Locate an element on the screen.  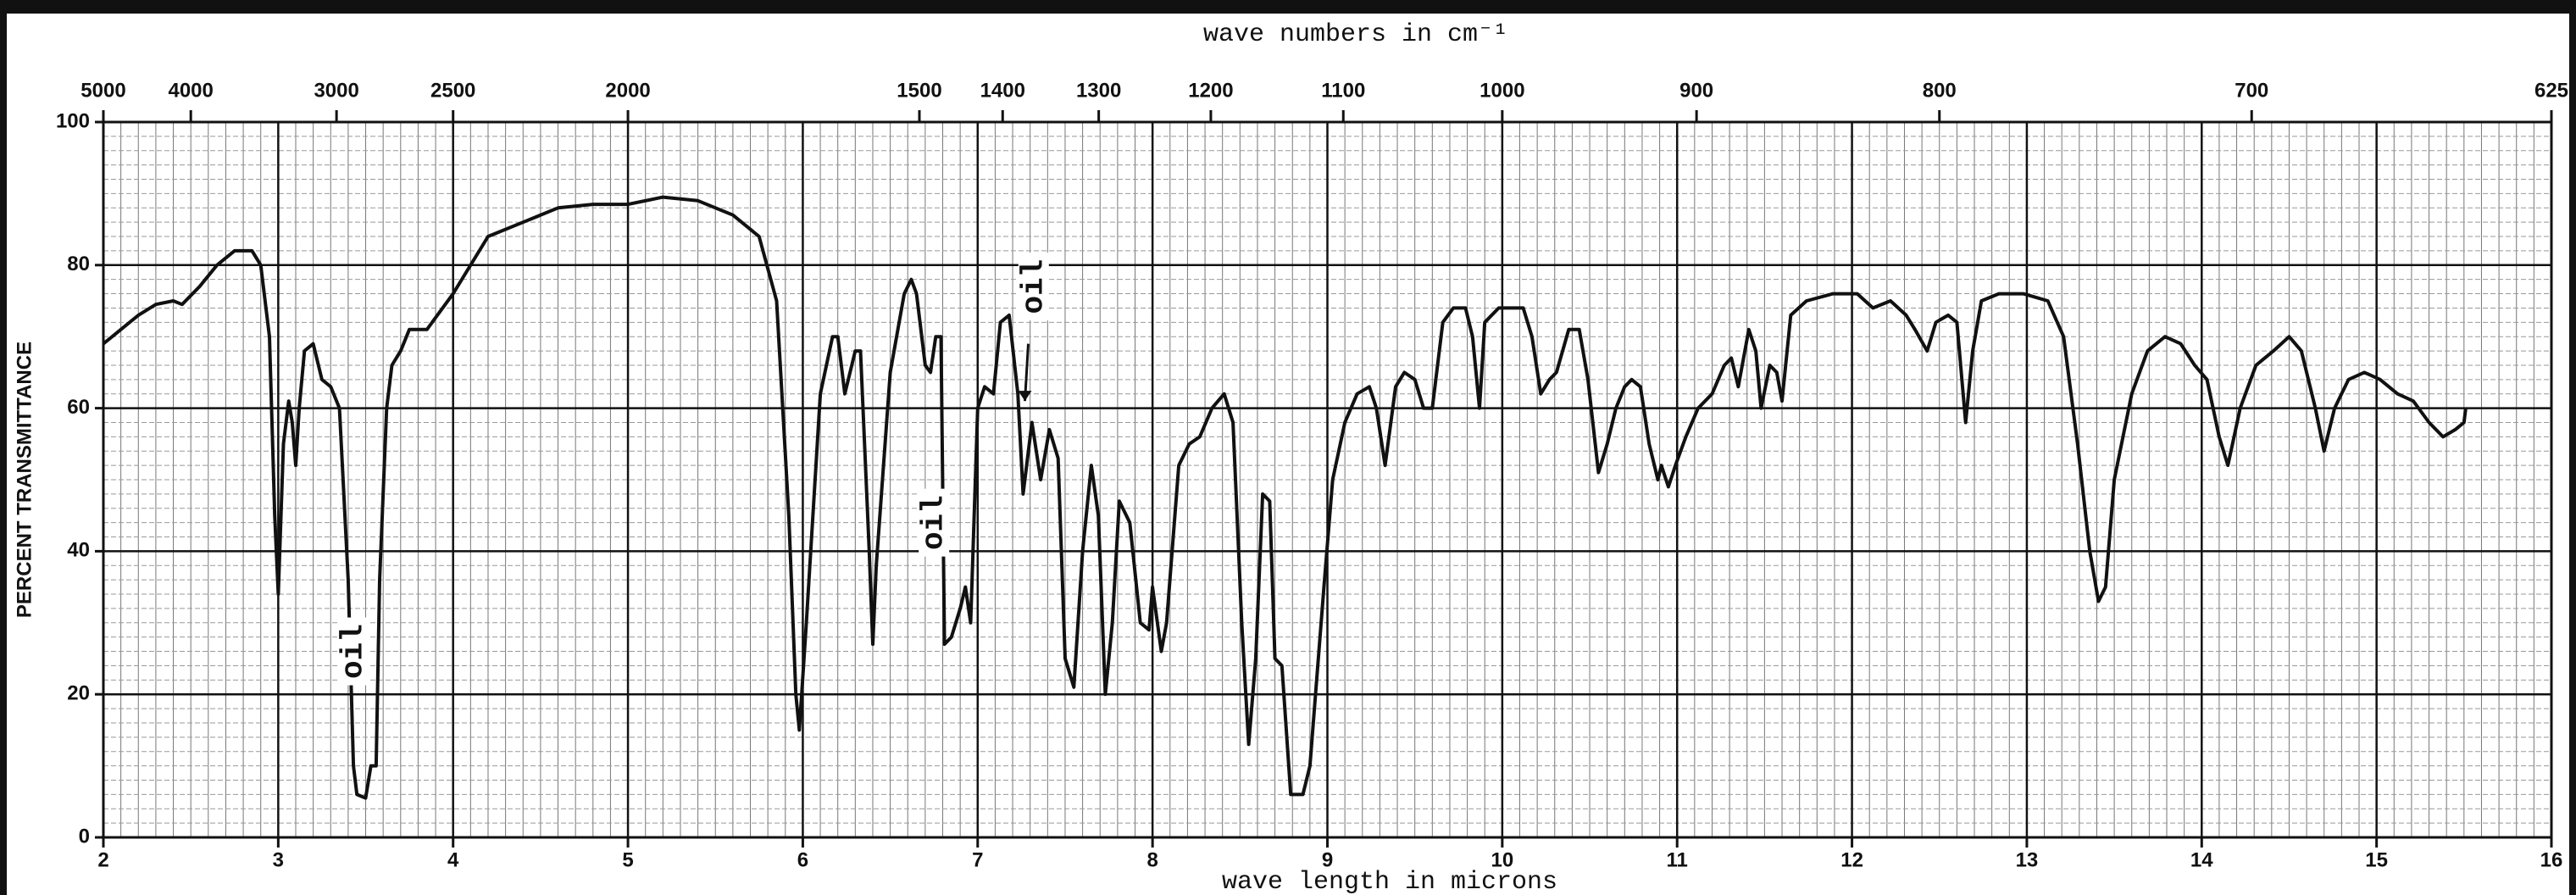
x-tick-label: 11 is located at coordinates (1677, 859).